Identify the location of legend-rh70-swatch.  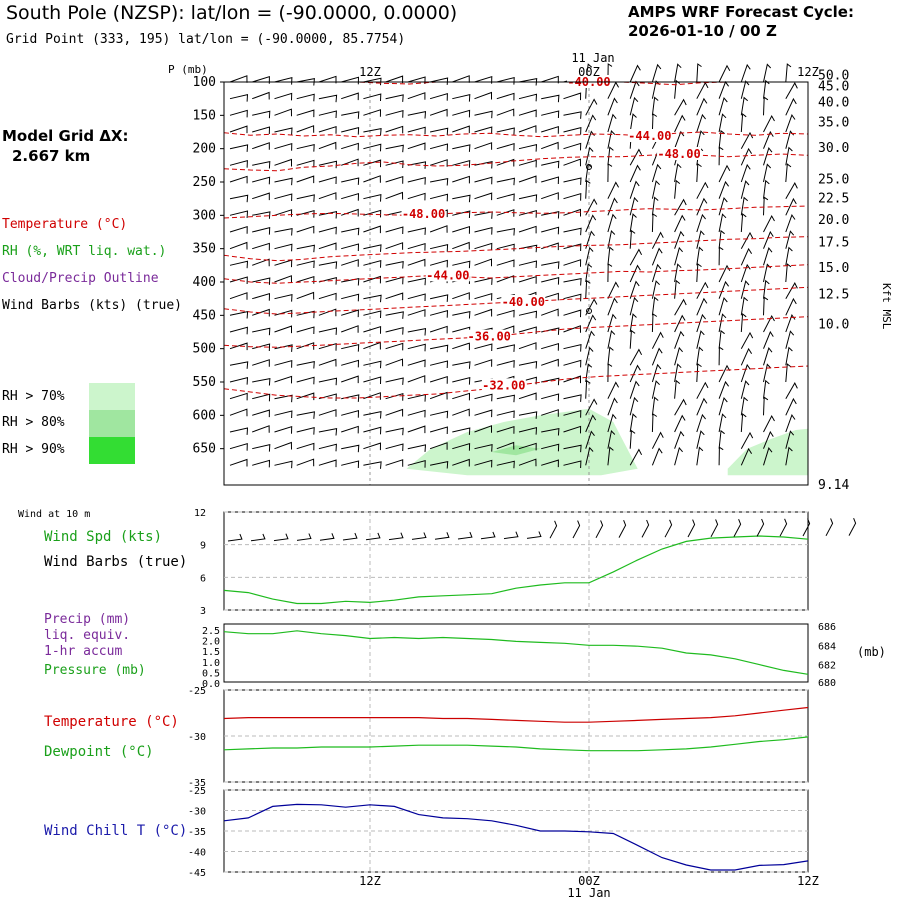
(112, 396).